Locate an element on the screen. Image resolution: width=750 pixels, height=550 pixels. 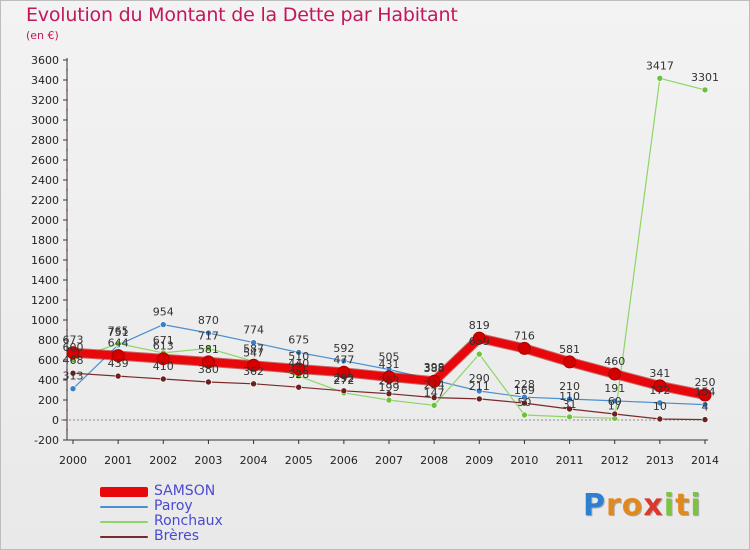
logo-letter: P is located at coordinates (594, 505).